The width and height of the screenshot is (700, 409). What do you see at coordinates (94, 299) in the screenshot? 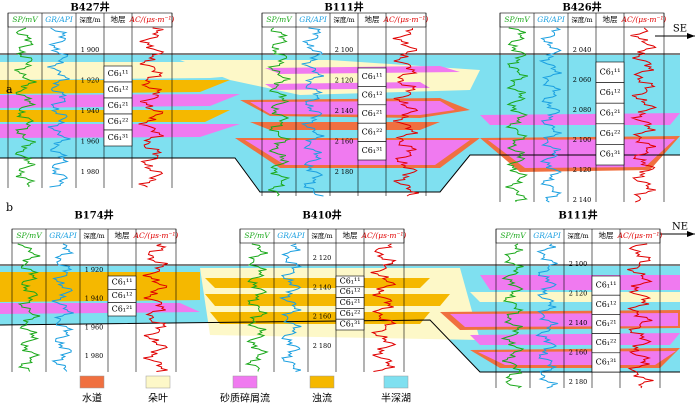
I see `depth-label: 1 940` at bounding box center [94, 299].